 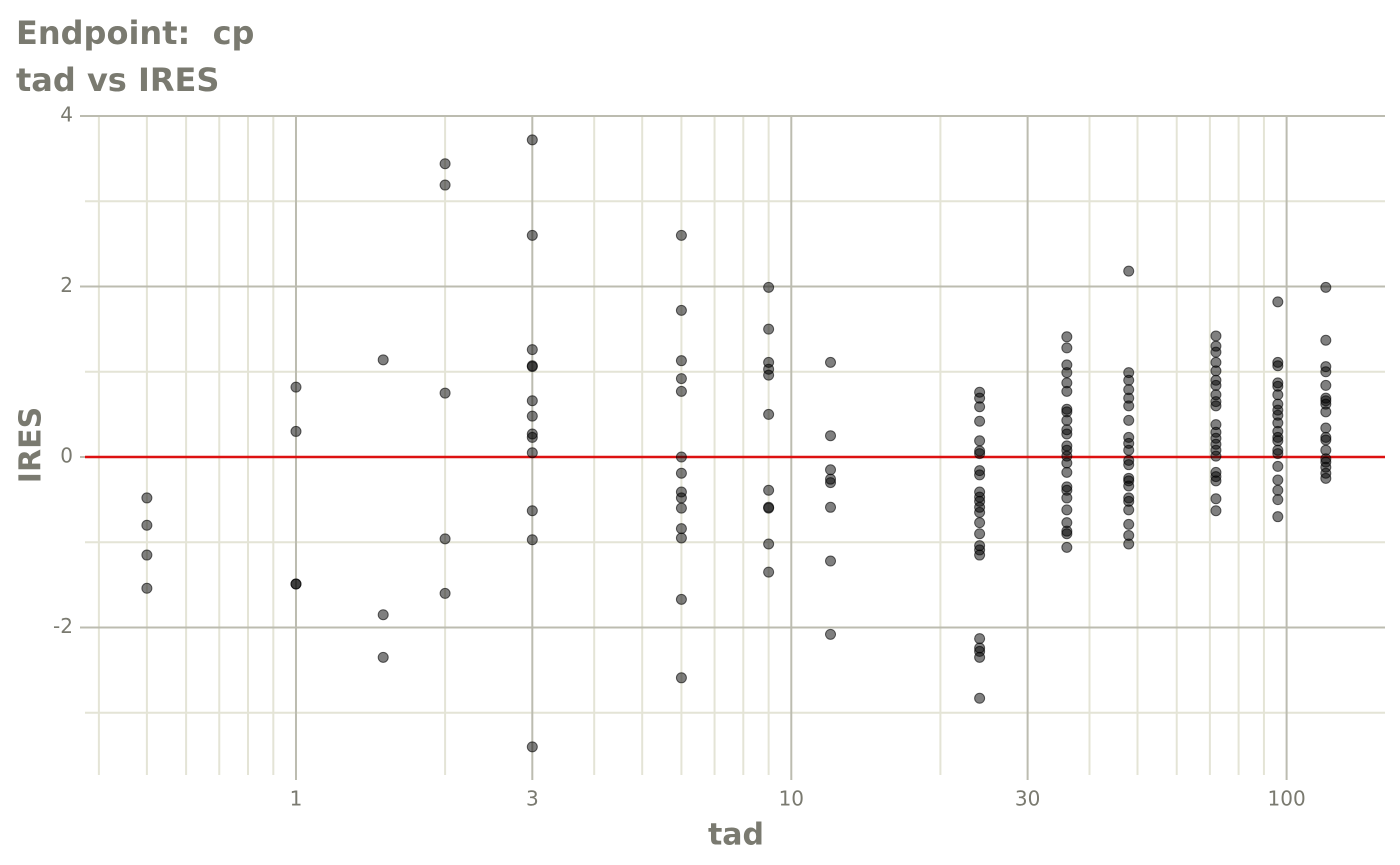 What do you see at coordinates (296, 799) in the screenshot?
I see `x-tick-label: 1` at bounding box center [296, 799].